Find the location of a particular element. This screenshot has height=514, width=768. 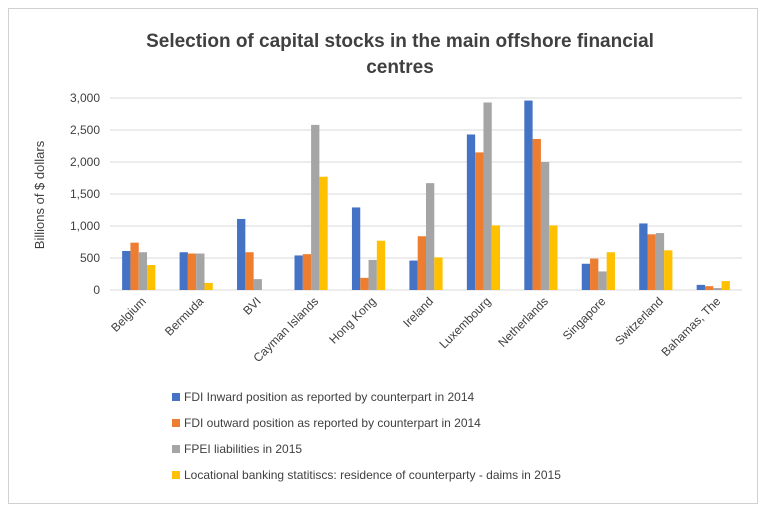

category-label: Hong Kong is located at coordinates (352, 320).